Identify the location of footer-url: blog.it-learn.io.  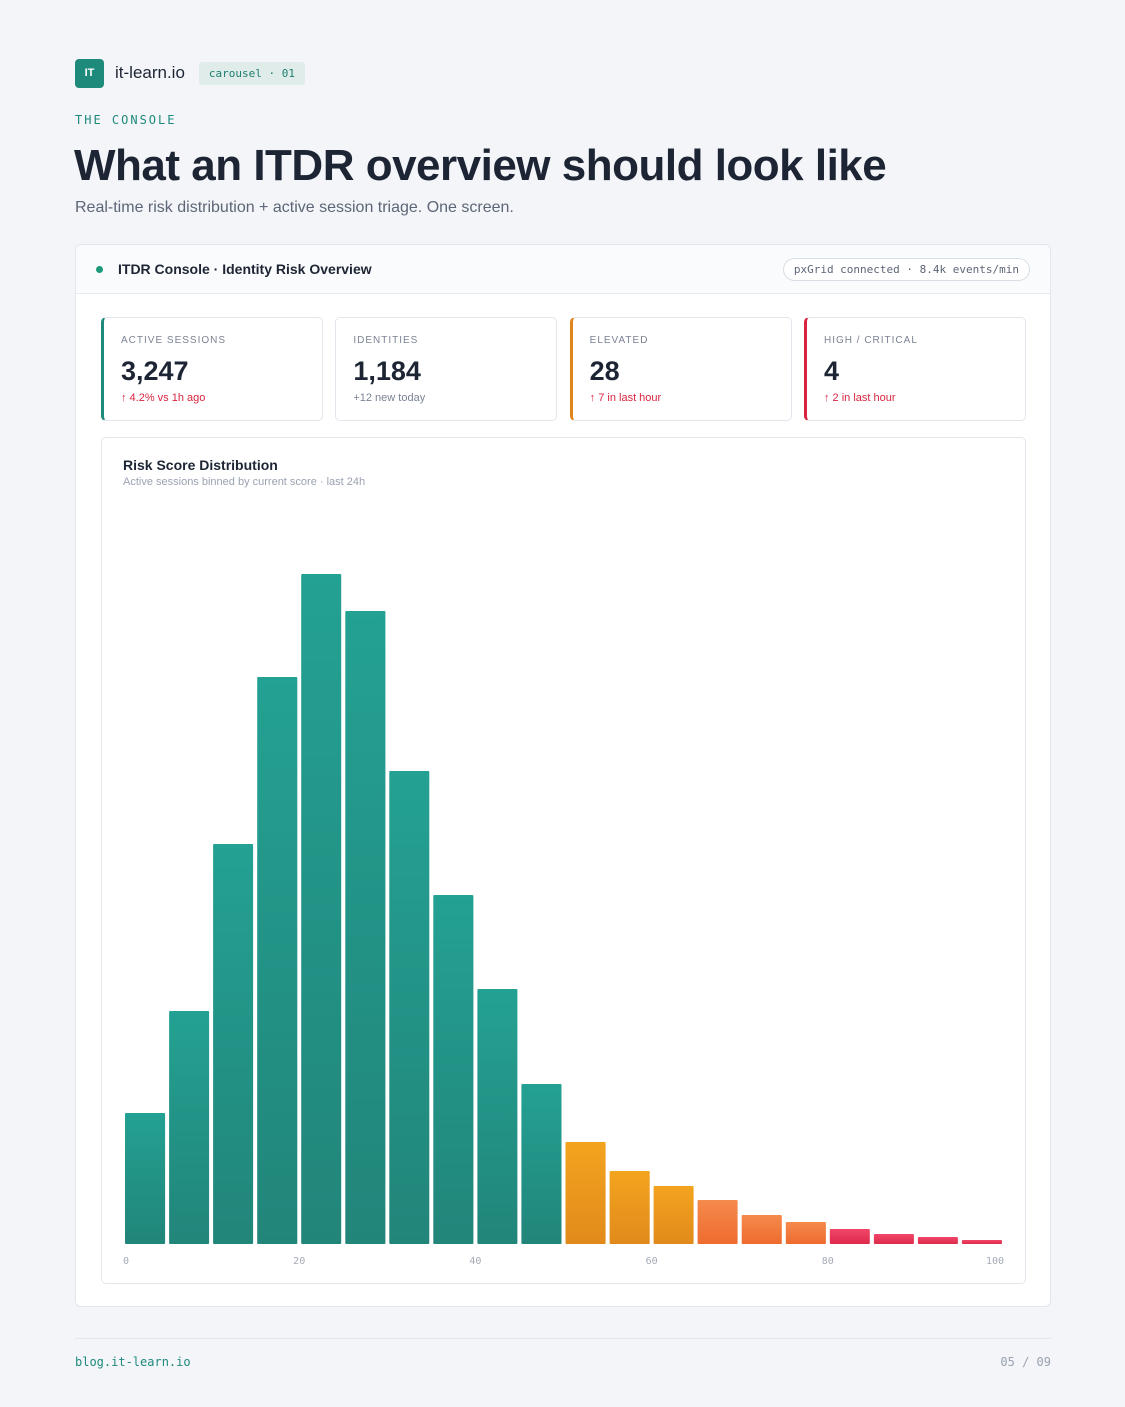
(133, 1362).